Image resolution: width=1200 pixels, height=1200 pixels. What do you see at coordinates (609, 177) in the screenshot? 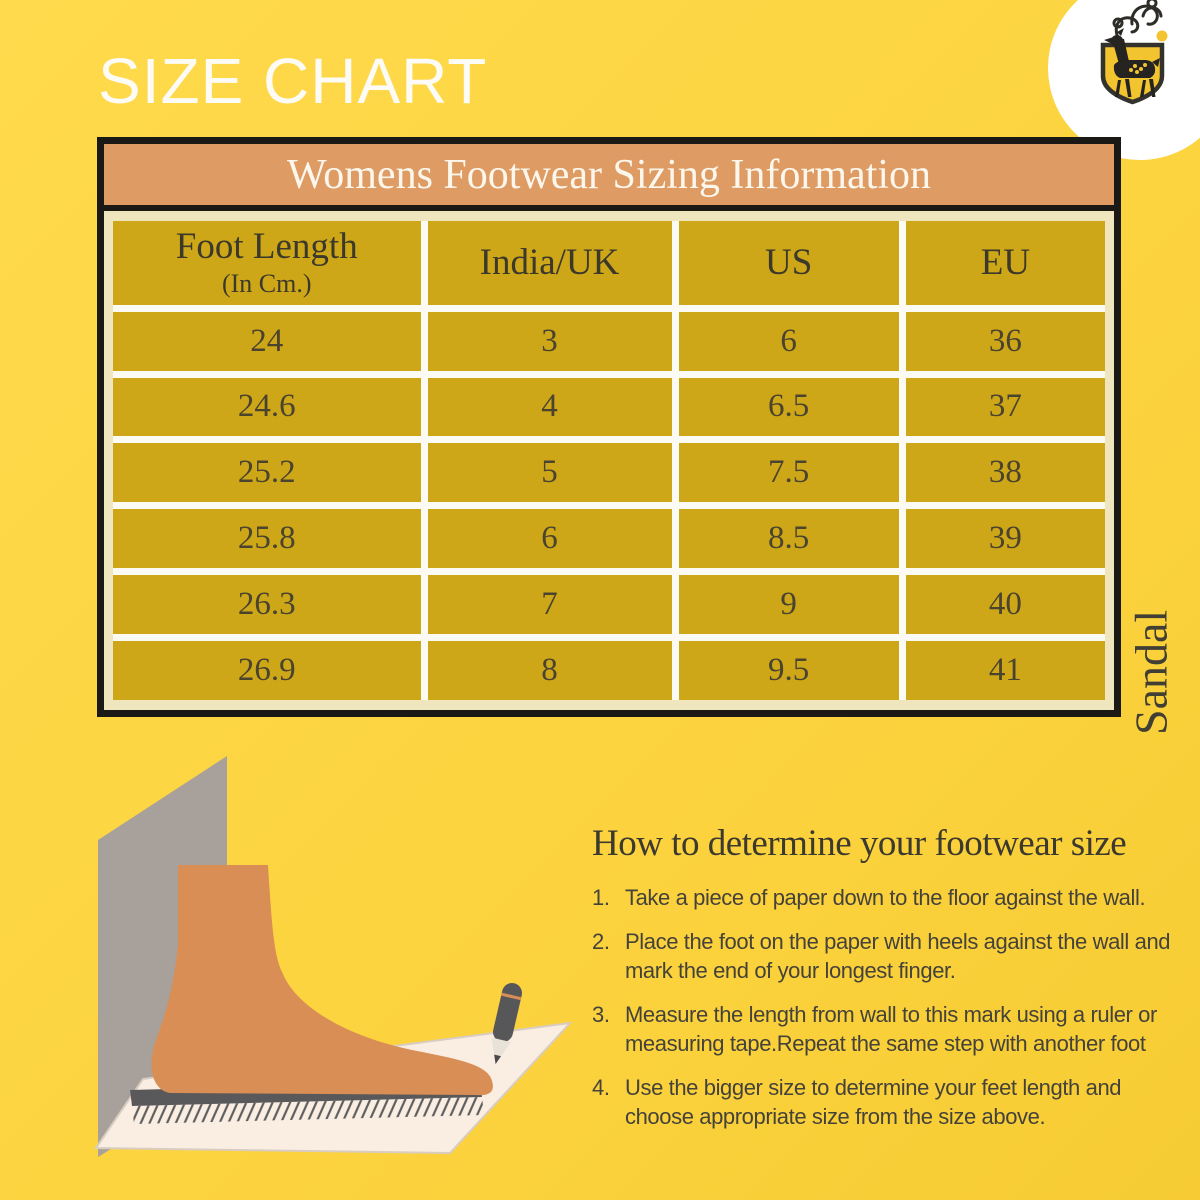
I see `table-title-banner: Womens Footwear Sizing Information` at bounding box center [609, 177].